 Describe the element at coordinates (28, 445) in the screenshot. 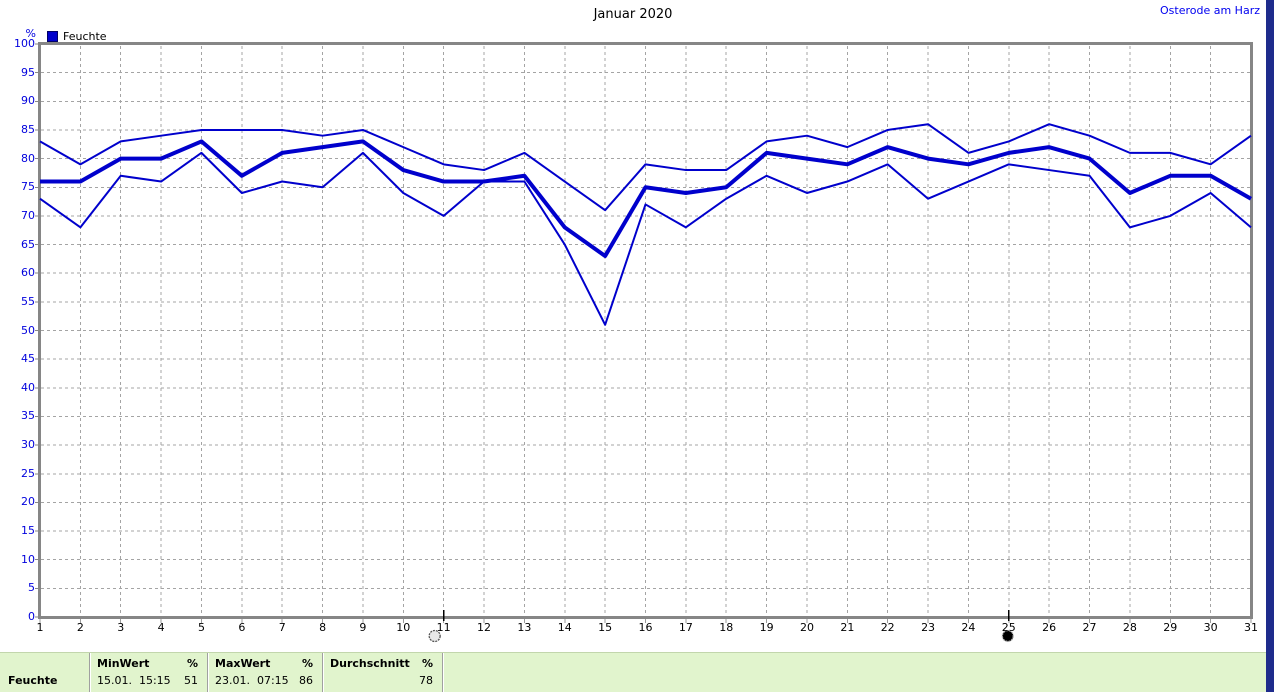

I see `y-axis-tick-label: 30` at that location.